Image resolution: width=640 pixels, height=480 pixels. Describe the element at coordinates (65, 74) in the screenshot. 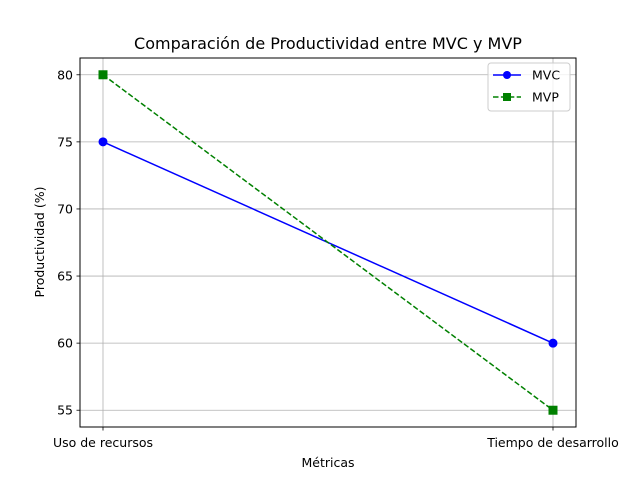

I see `y-tick-label: 80` at that location.